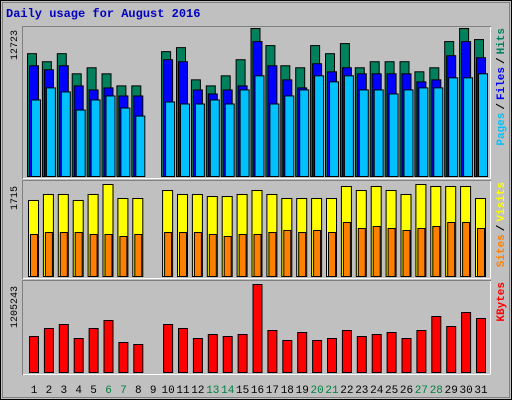  I want to click on legend-entry: KBytes, so click(502, 302).